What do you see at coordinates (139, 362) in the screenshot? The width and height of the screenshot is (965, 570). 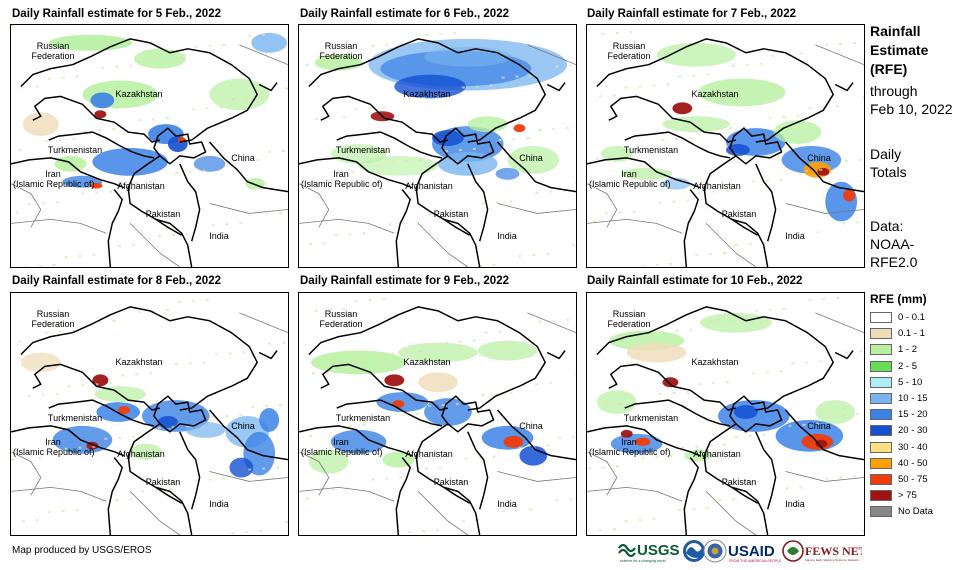 I see `map-label-kazakhstan: Kazakhstan` at bounding box center [139, 362].